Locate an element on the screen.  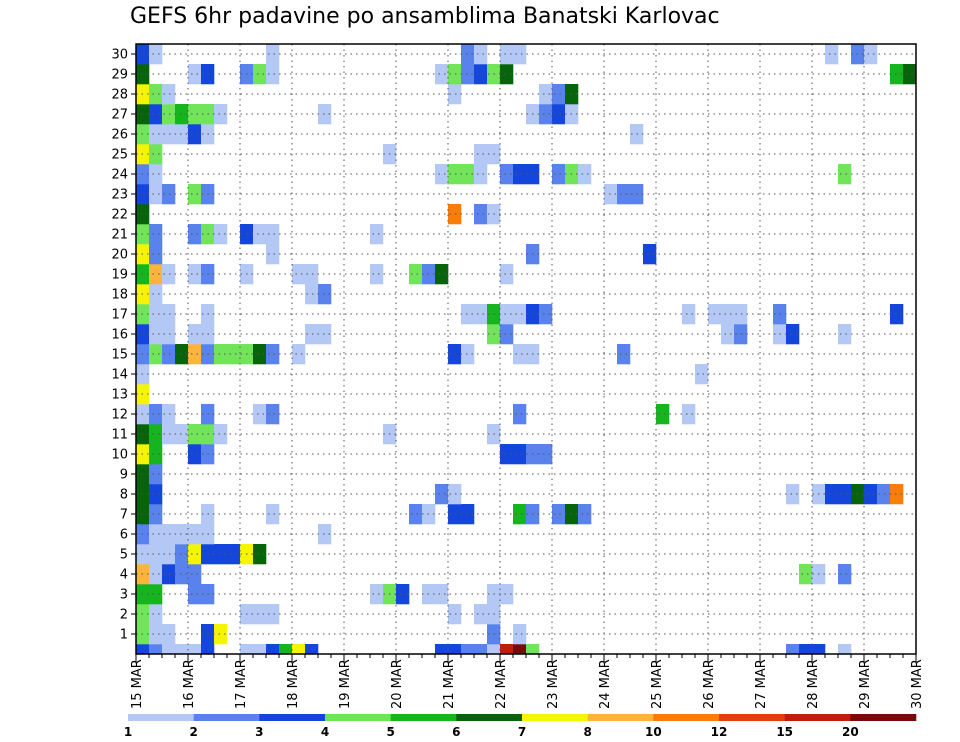
y-tick-label: 16 is located at coordinates (119, 335).